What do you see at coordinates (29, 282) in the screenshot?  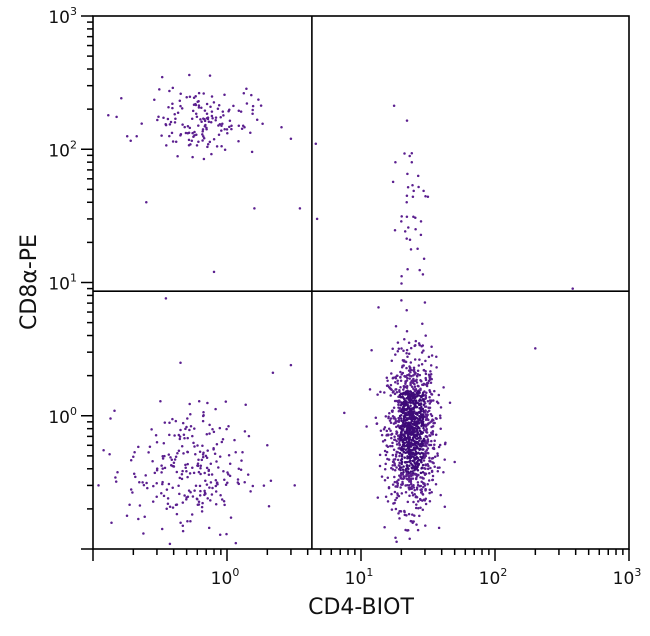 I see `y-axis-label: CD8α-PE` at bounding box center [29, 282].